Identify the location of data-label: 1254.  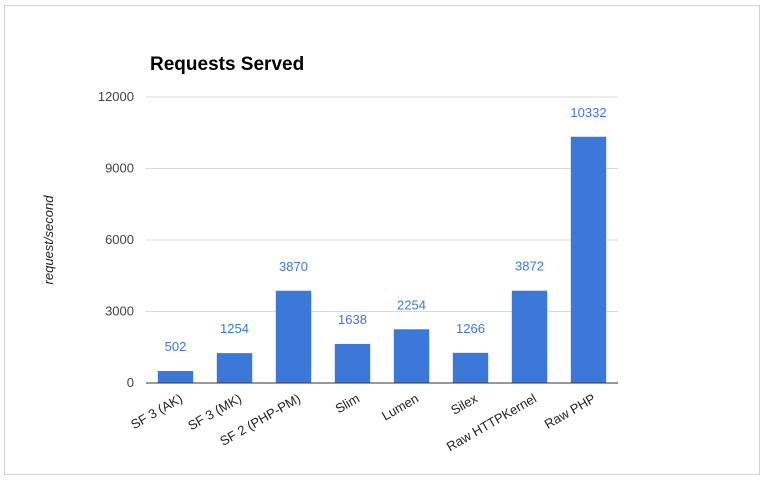
(234, 328).